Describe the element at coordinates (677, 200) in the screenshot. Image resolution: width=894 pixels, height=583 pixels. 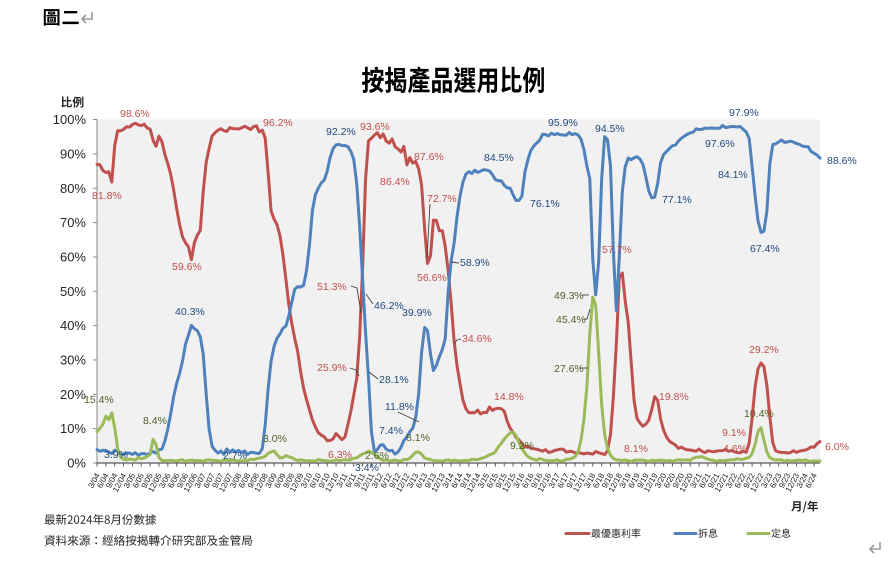
I see `svg-text: 77.1%` at that location.